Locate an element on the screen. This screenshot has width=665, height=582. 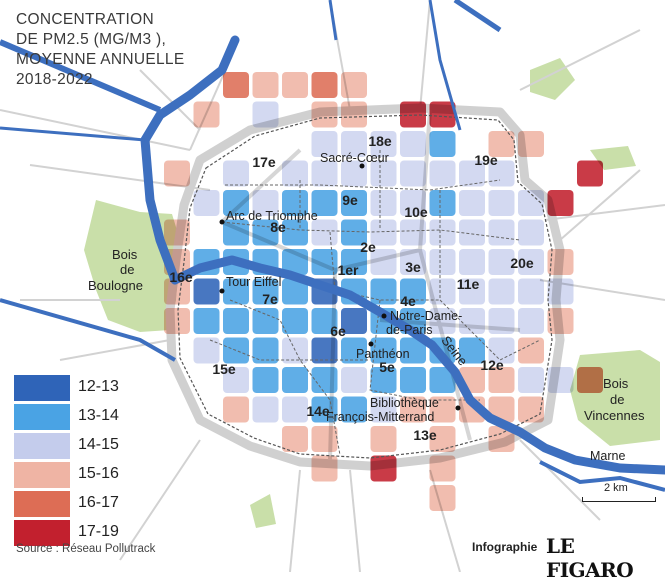
river-label-marne: Marne is located at coordinates (607, 456).